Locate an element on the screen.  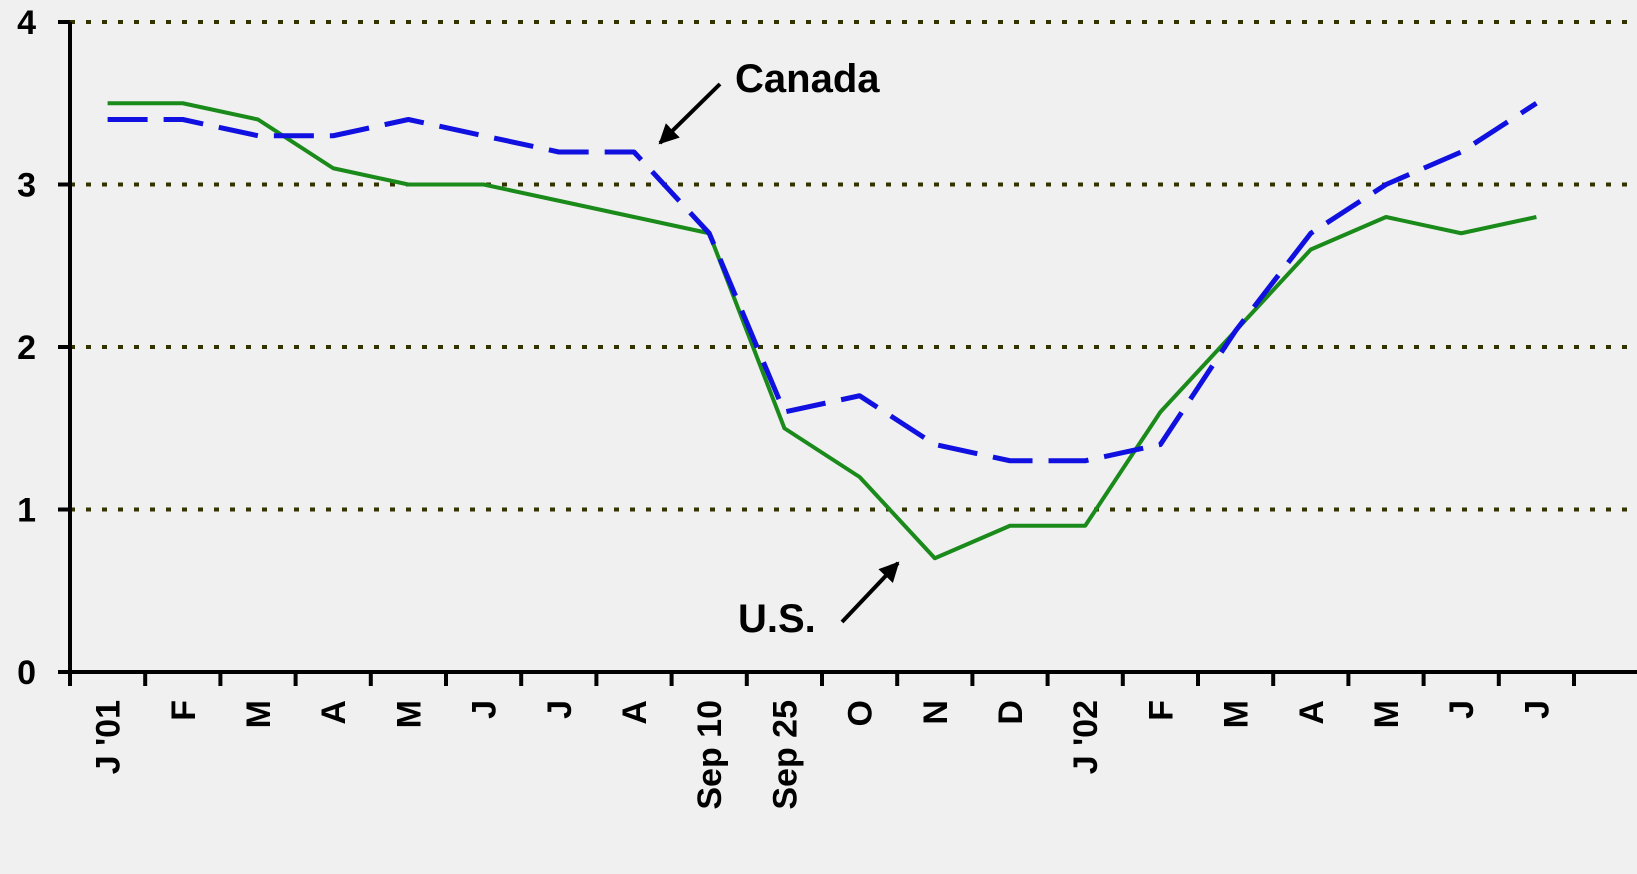
x-tick-label: J '01 is located at coordinates (109, 737).